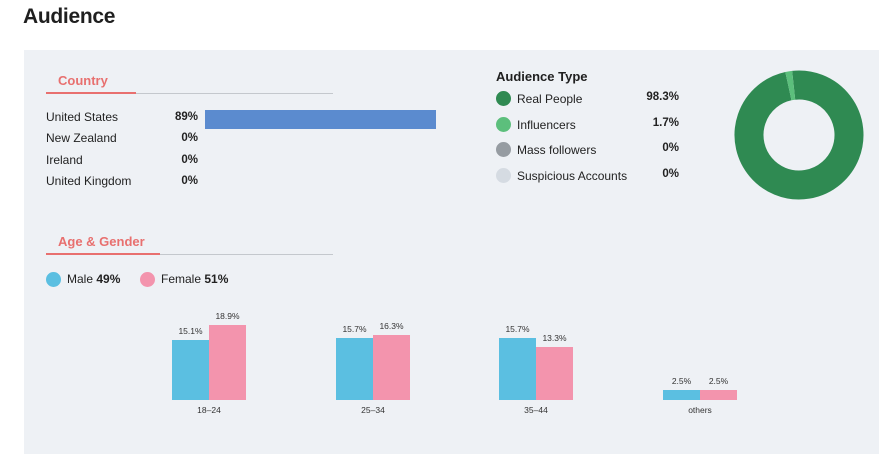 This screenshot has width=880, height=454. What do you see at coordinates (82, 117) in the screenshot?
I see `country-name: United States` at bounding box center [82, 117].